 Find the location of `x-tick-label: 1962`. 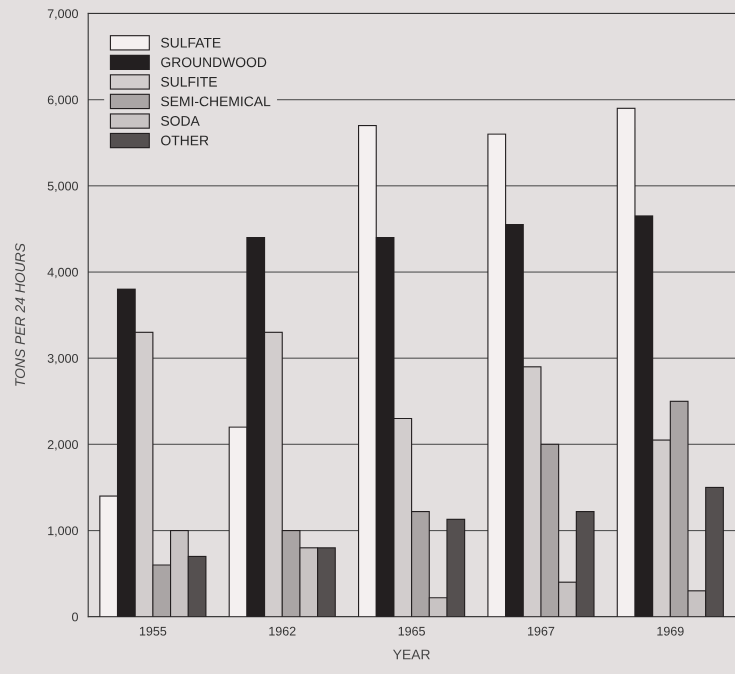

x-tick-label: 1962 is located at coordinates (282, 631).